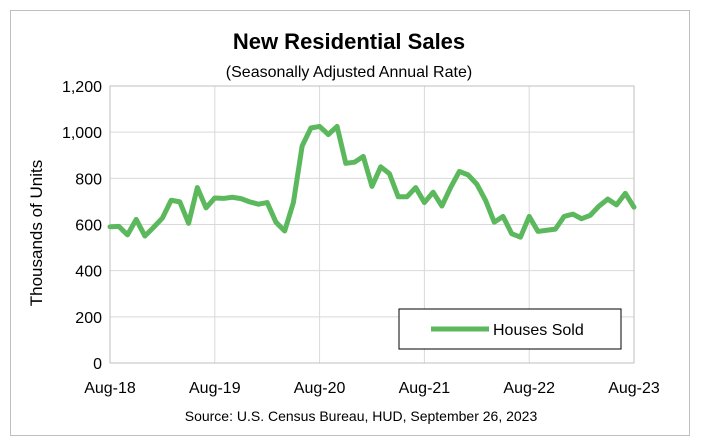 This screenshot has height=446, width=702. What do you see at coordinates (349, 41) in the screenshot?
I see `chart-title: New Residential Sales` at bounding box center [349, 41].